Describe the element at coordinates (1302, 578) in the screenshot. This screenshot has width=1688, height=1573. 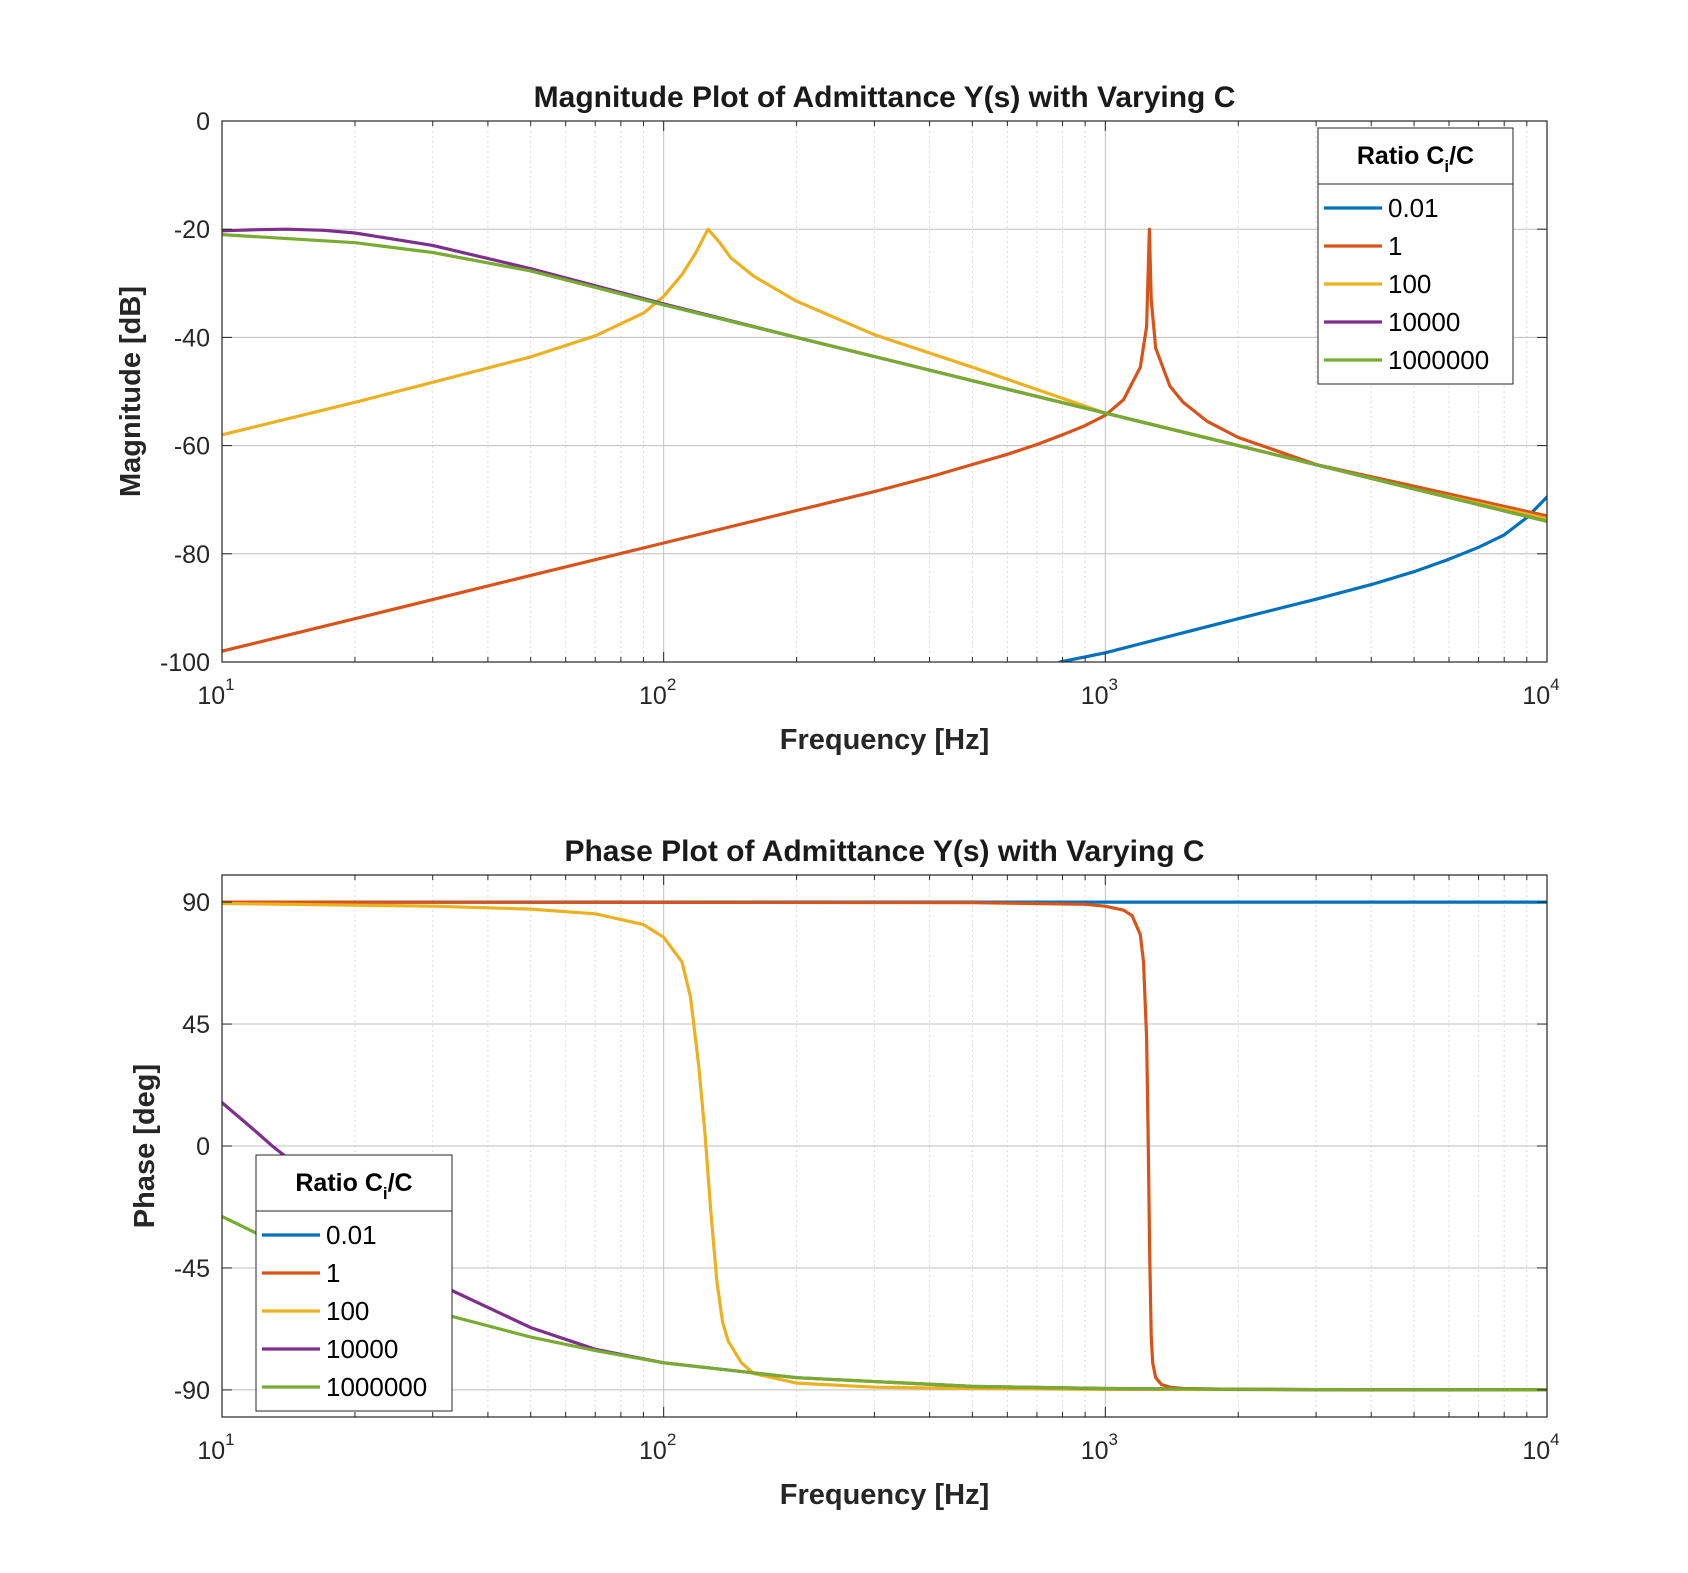
I see `series-line-0.01` at that location.